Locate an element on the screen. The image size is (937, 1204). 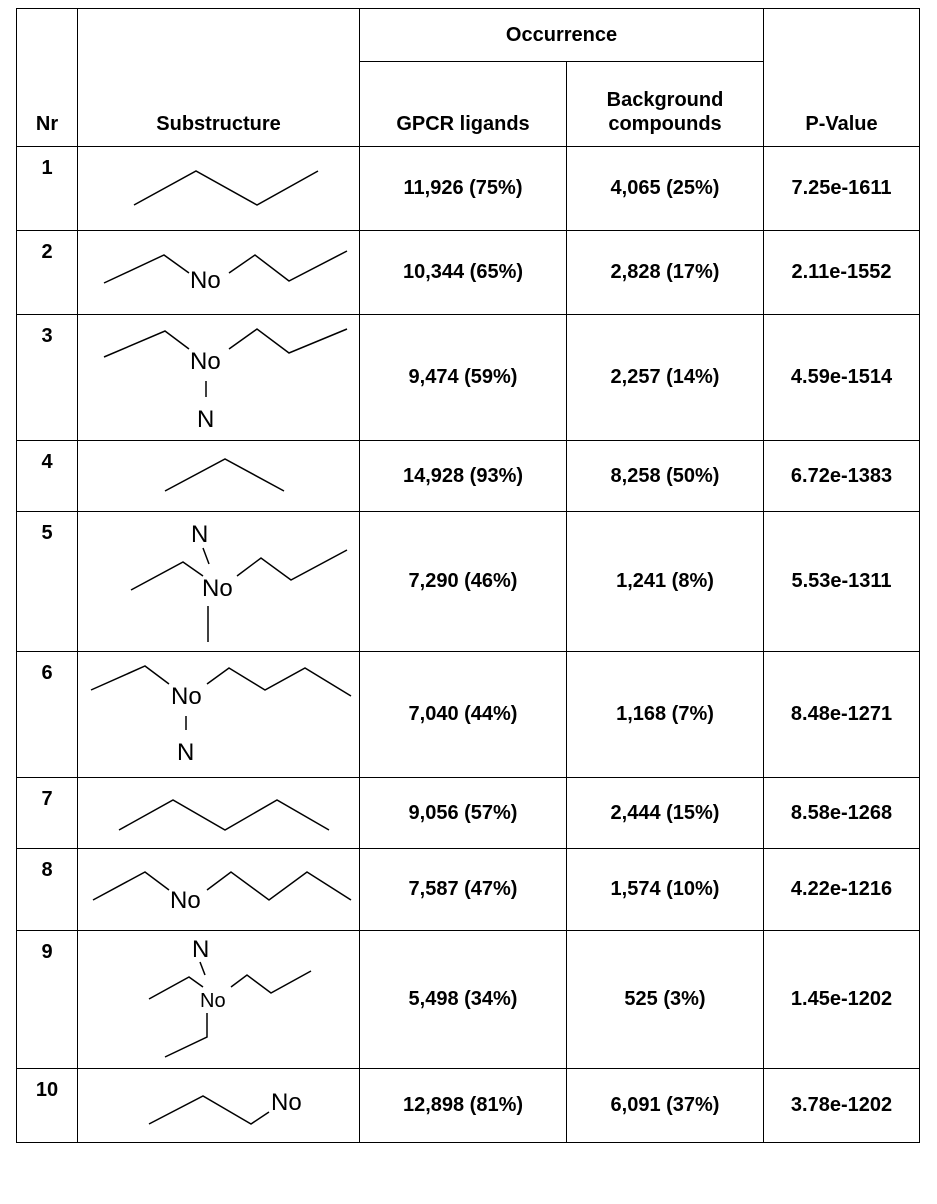
p-value: 3.78e-1202 is located at coordinates (842, 1105).